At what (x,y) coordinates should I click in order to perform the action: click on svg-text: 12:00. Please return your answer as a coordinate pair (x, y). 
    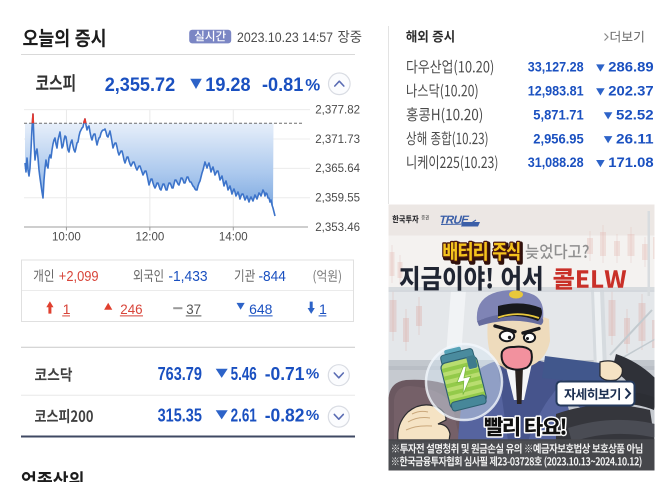
    Looking at the image, I should click on (150, 238).